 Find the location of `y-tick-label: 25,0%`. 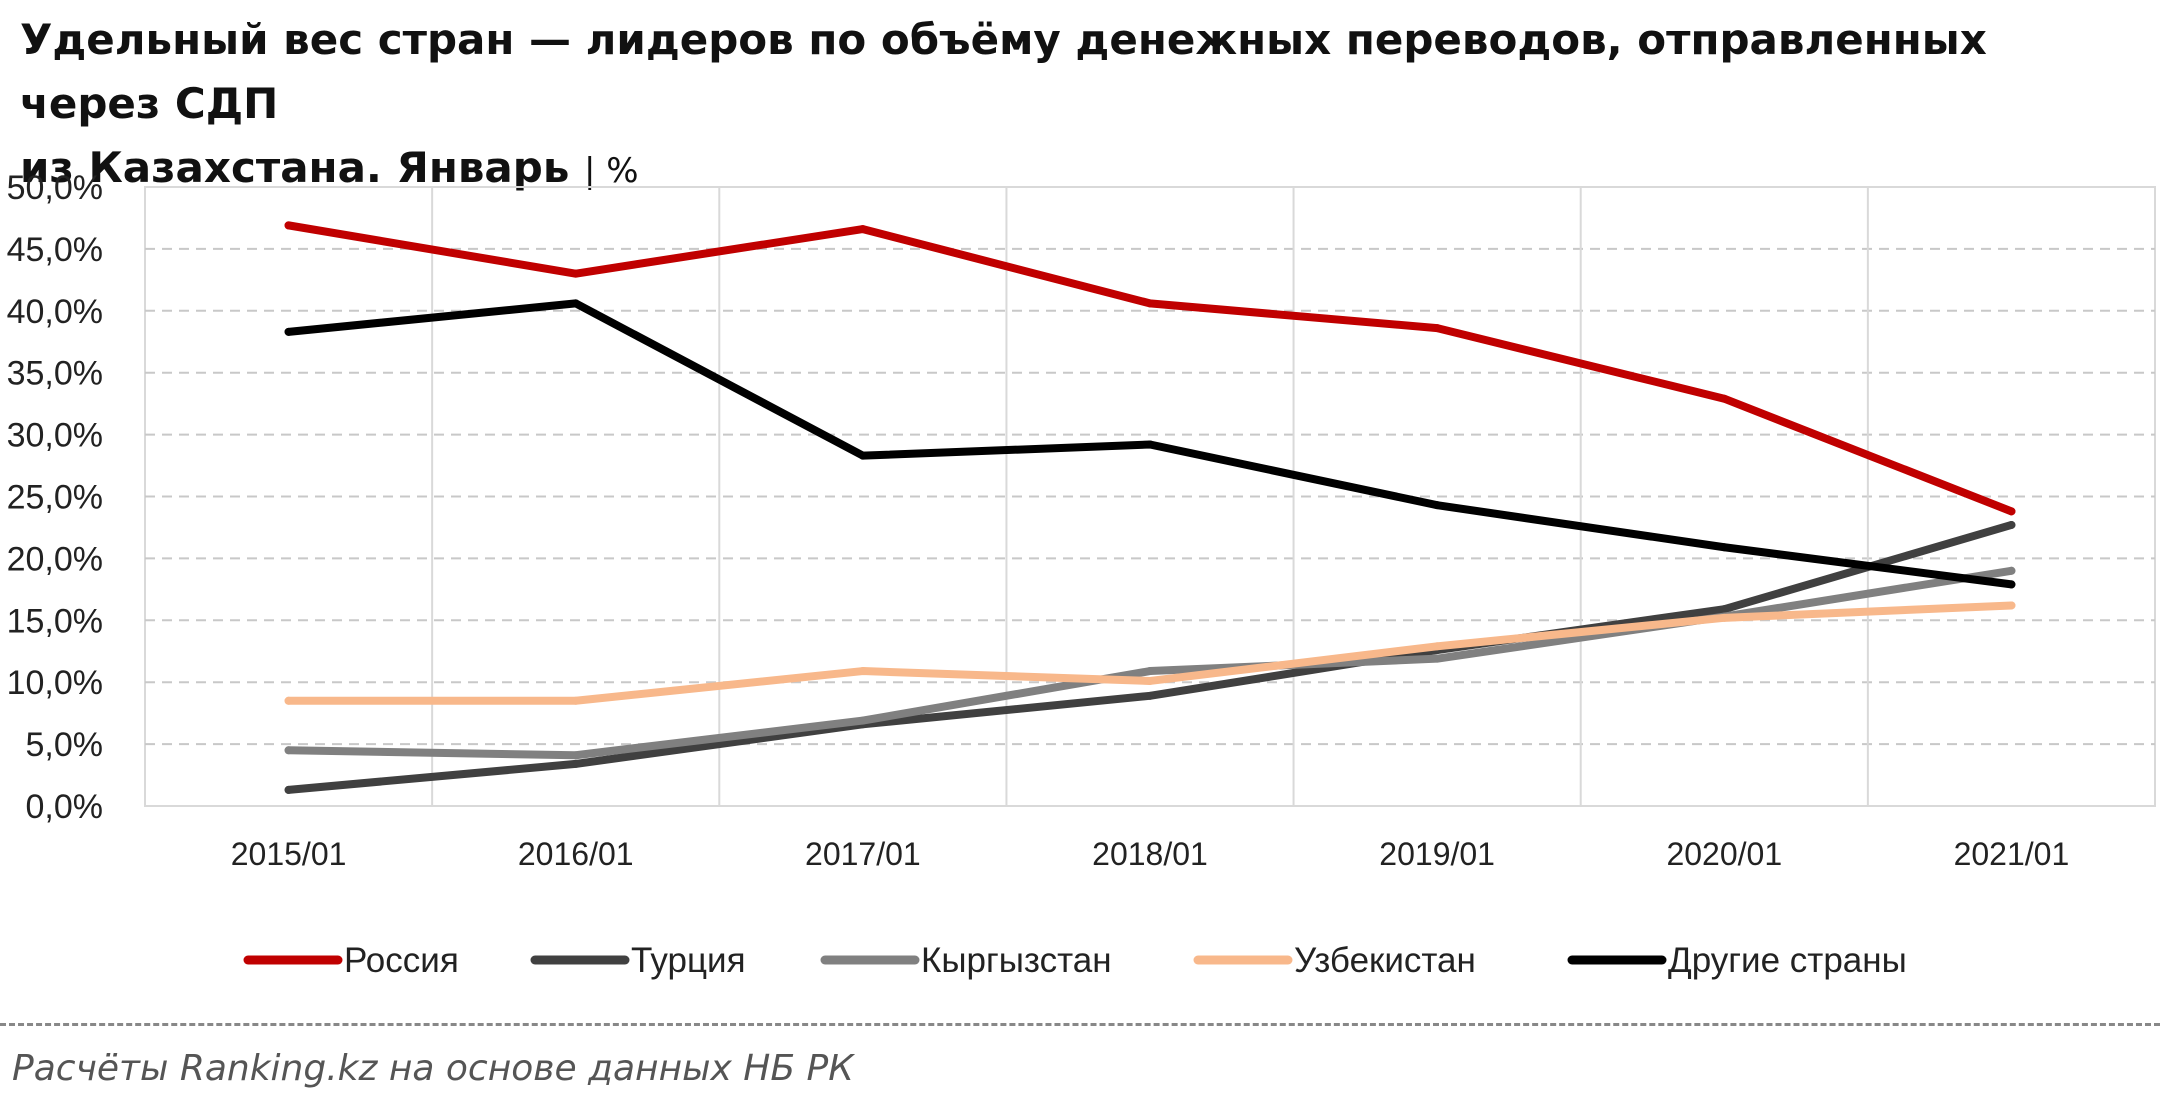

y-tick-label: 25,0% is located at coordinates (55, 498).